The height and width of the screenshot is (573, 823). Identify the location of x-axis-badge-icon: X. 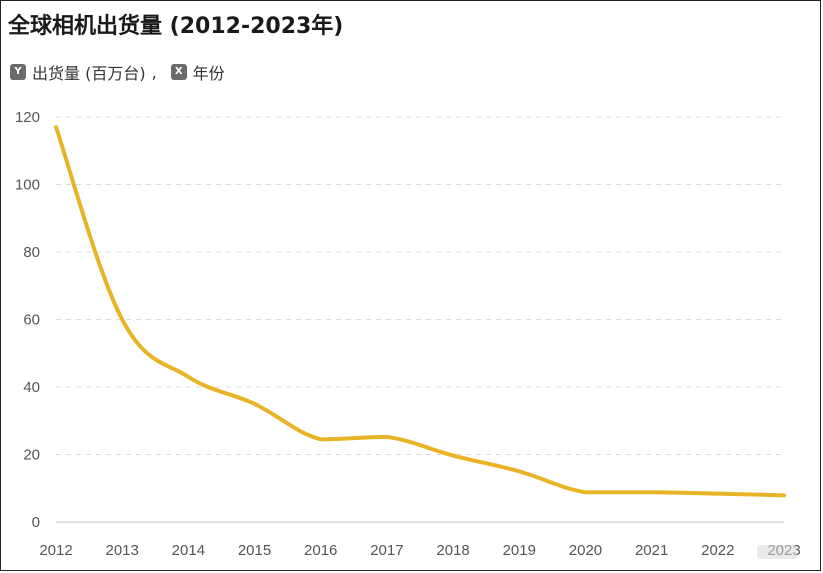
(178, 72).